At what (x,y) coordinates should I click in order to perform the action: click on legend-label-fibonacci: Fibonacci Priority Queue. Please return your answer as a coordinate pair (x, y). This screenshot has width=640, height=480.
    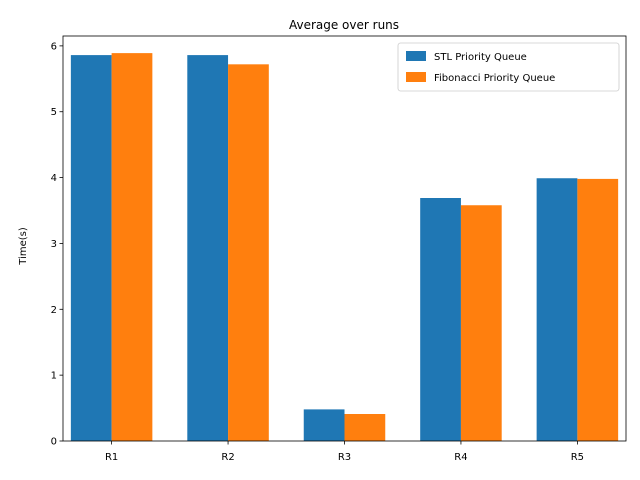
    Looking at the image, I should click on (494, 78).